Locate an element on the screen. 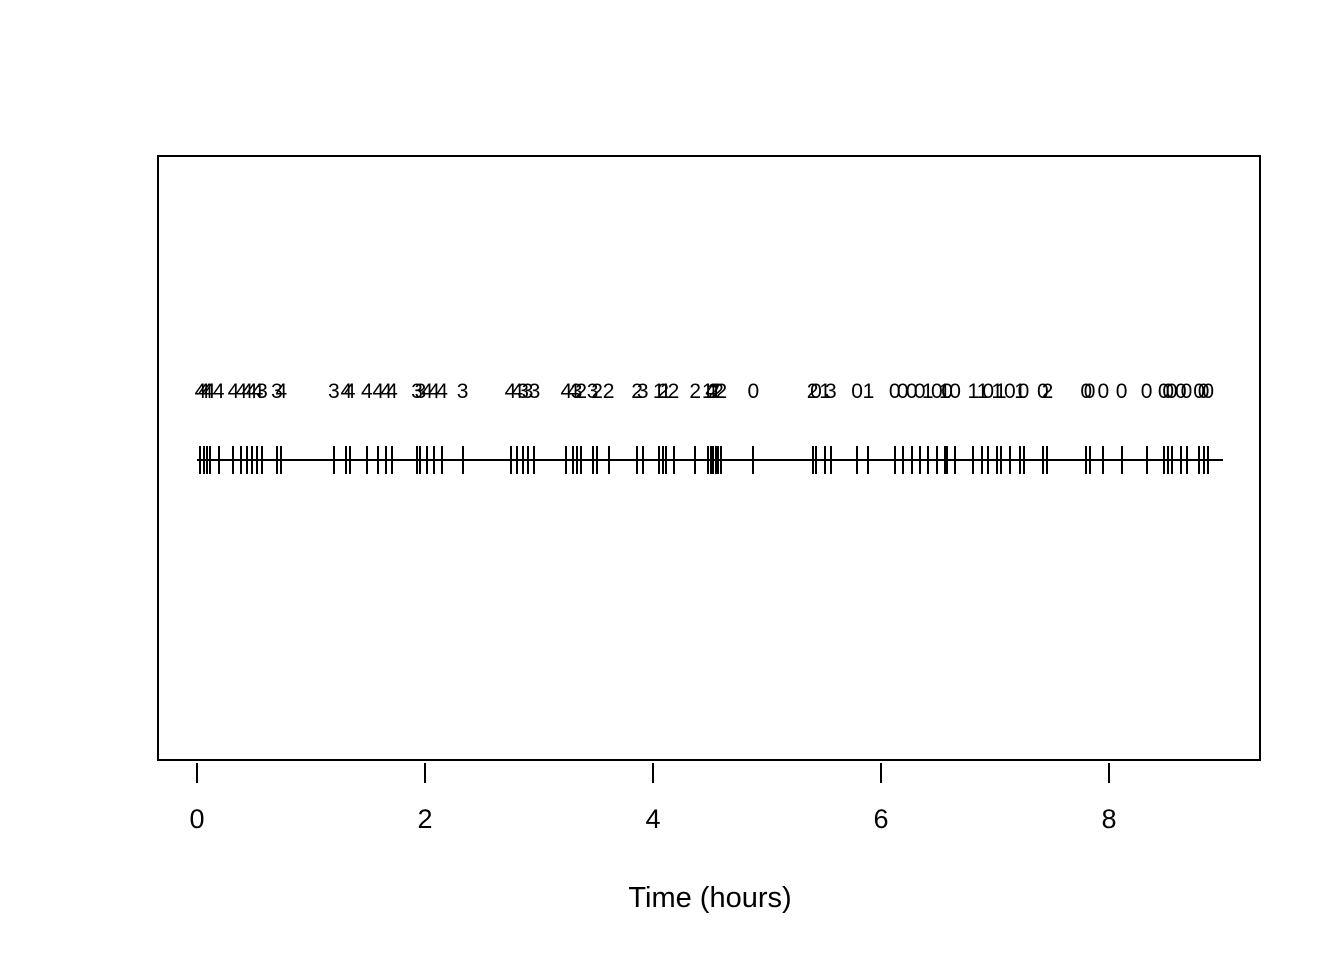 The width and height of the screenshot is (1344, 960). x-axis-tick-label: 8 is located at coordinates (1109, 819).